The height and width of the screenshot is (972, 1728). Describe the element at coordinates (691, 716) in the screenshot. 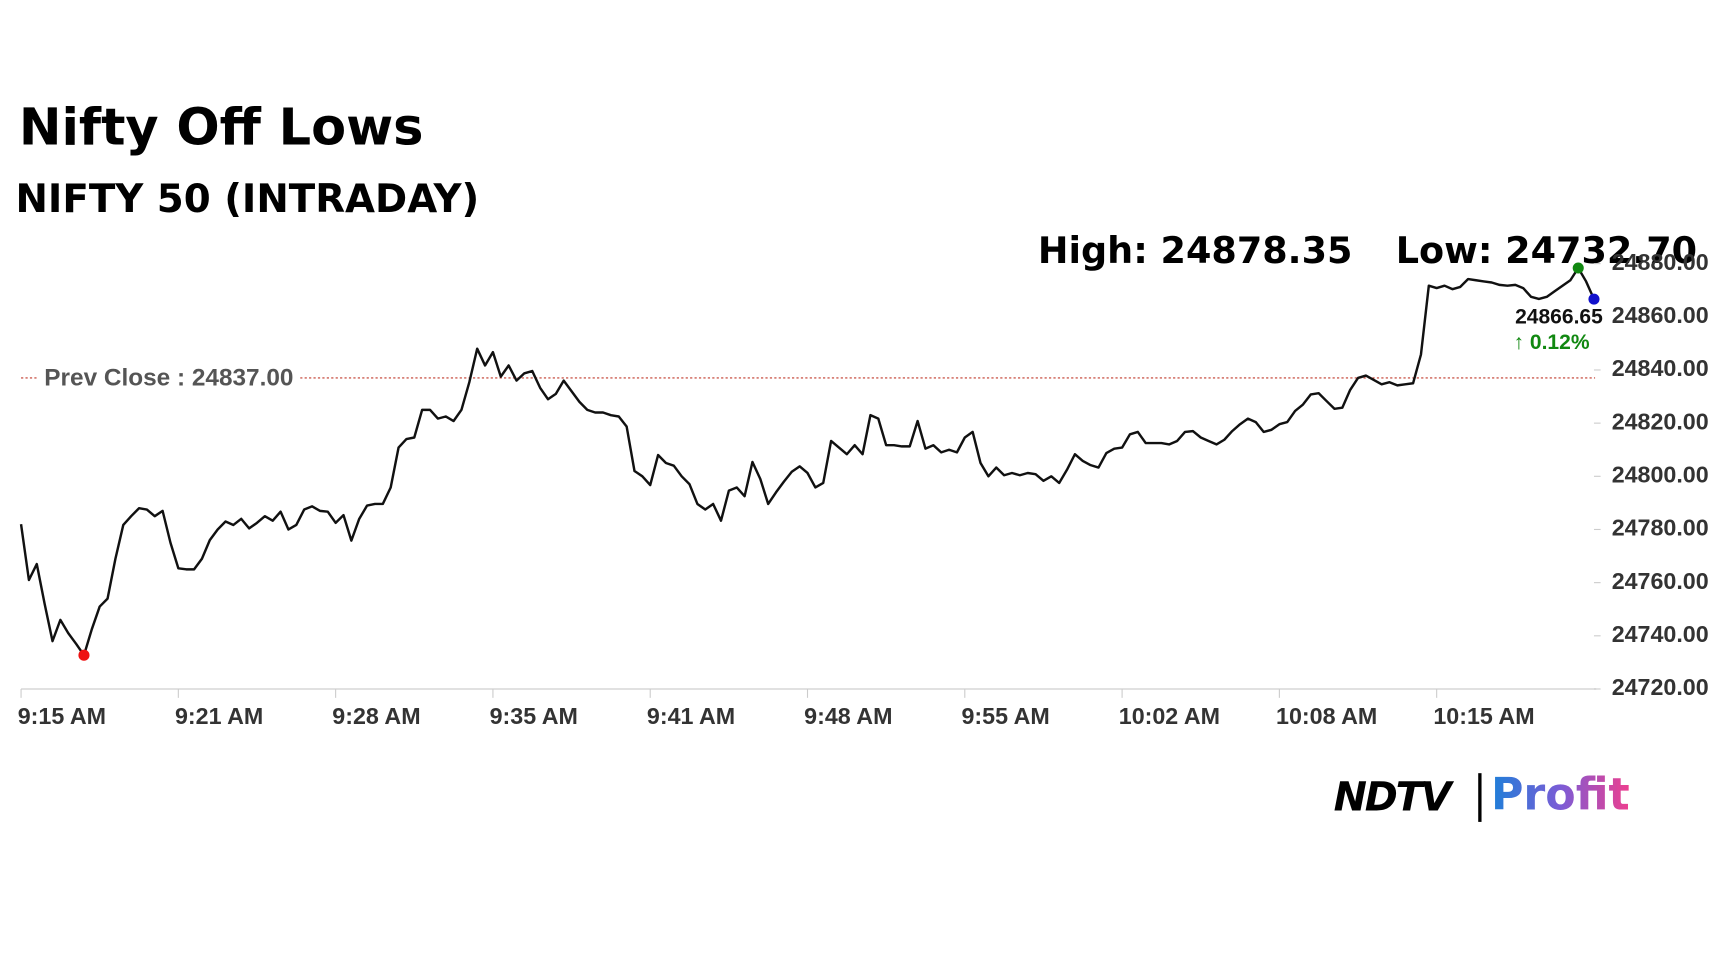

I see `x-tick-label: 9:41 AM` at that location.